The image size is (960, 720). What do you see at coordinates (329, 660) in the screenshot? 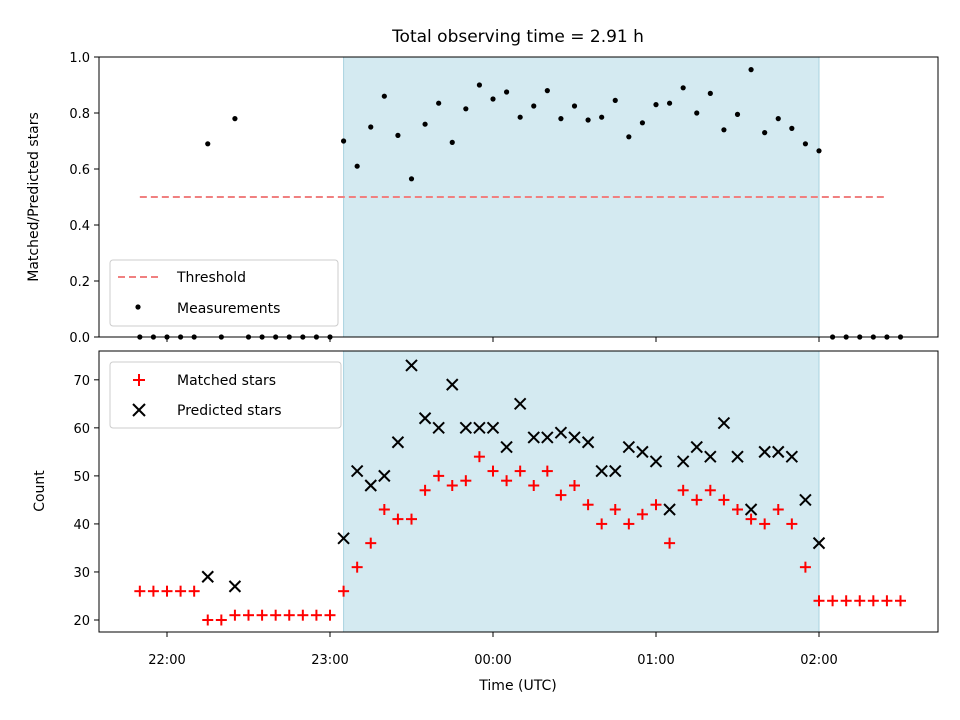
I see `x-tick-label: 23:00` at bounding box center [329, 660].